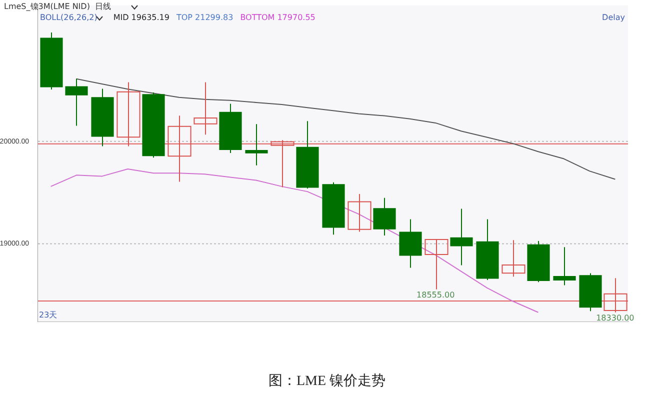 This screenshot has width=654, height=406. What do you see at coordinates (615, 317) in the screenshot?
I see `annotation: 18330.00` at bounding box center [615, 317].